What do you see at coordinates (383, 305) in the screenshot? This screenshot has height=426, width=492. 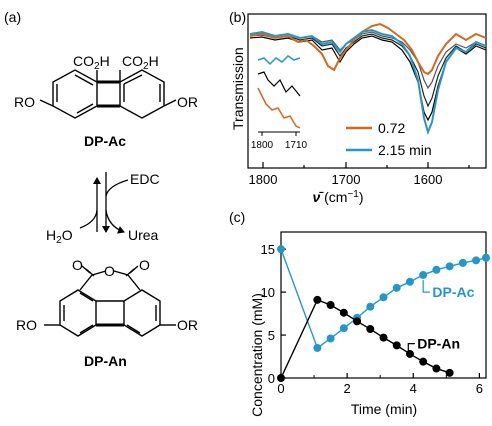 I see `plot-frame` at bounding box center [383, 305].